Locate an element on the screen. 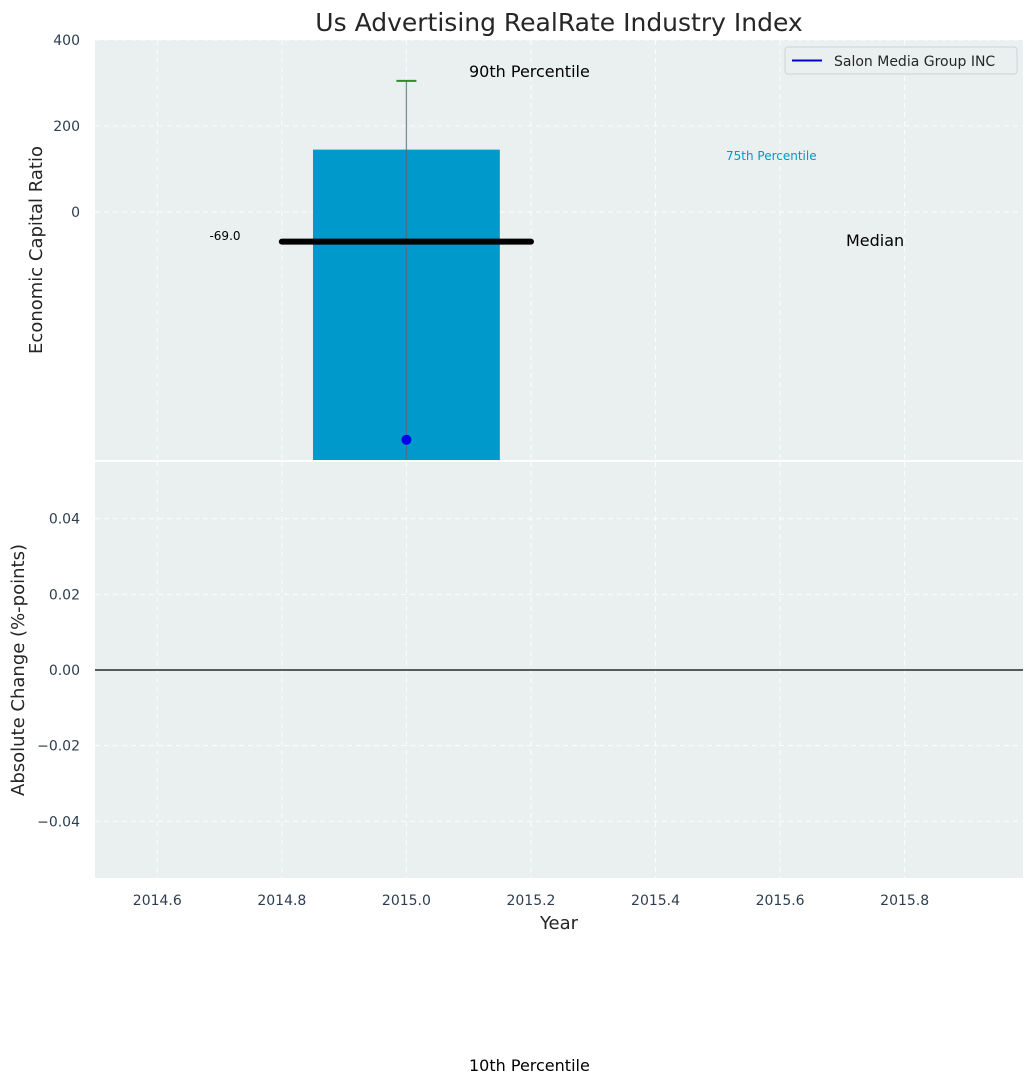 Image resolution: width=1034 pixels, height=1085 pixels. top-y-tick-label: 200 is located at coordinates (66, 127).